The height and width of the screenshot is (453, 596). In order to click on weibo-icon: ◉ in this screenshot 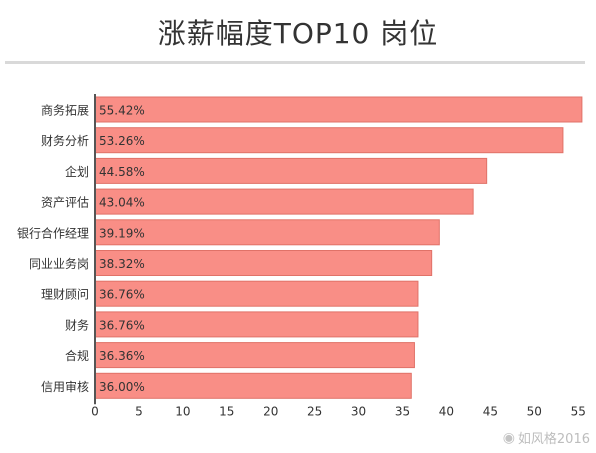, I will do `click(508, 437)`.